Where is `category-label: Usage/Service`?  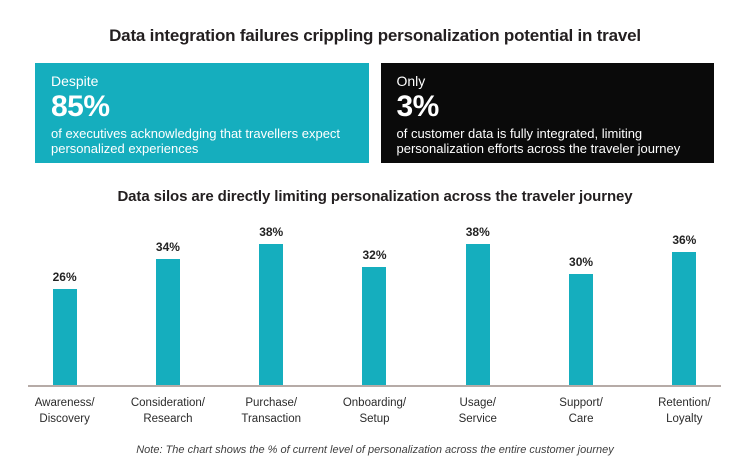 category-label: Usage/Service is located at coordinates (477, 411).